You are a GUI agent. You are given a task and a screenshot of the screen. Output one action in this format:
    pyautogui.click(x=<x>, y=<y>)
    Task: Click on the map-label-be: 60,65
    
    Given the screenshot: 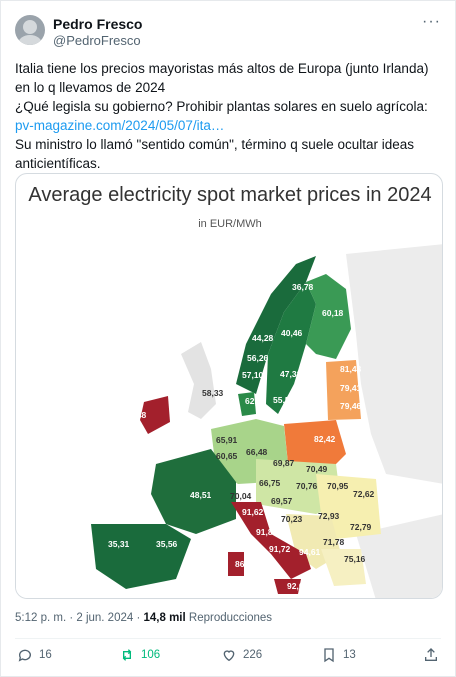 What is the action you would take?
    pyautogui.click(x=227, y=456)
    